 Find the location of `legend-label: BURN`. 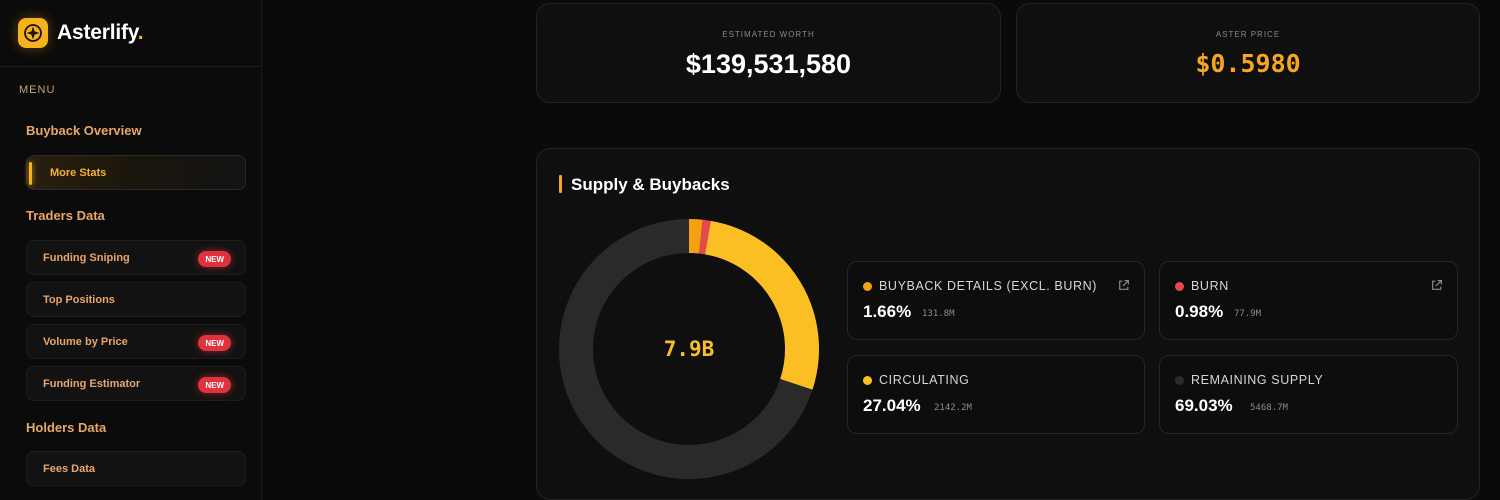

legend-label: BURN is located at coordinates (1210, 286).